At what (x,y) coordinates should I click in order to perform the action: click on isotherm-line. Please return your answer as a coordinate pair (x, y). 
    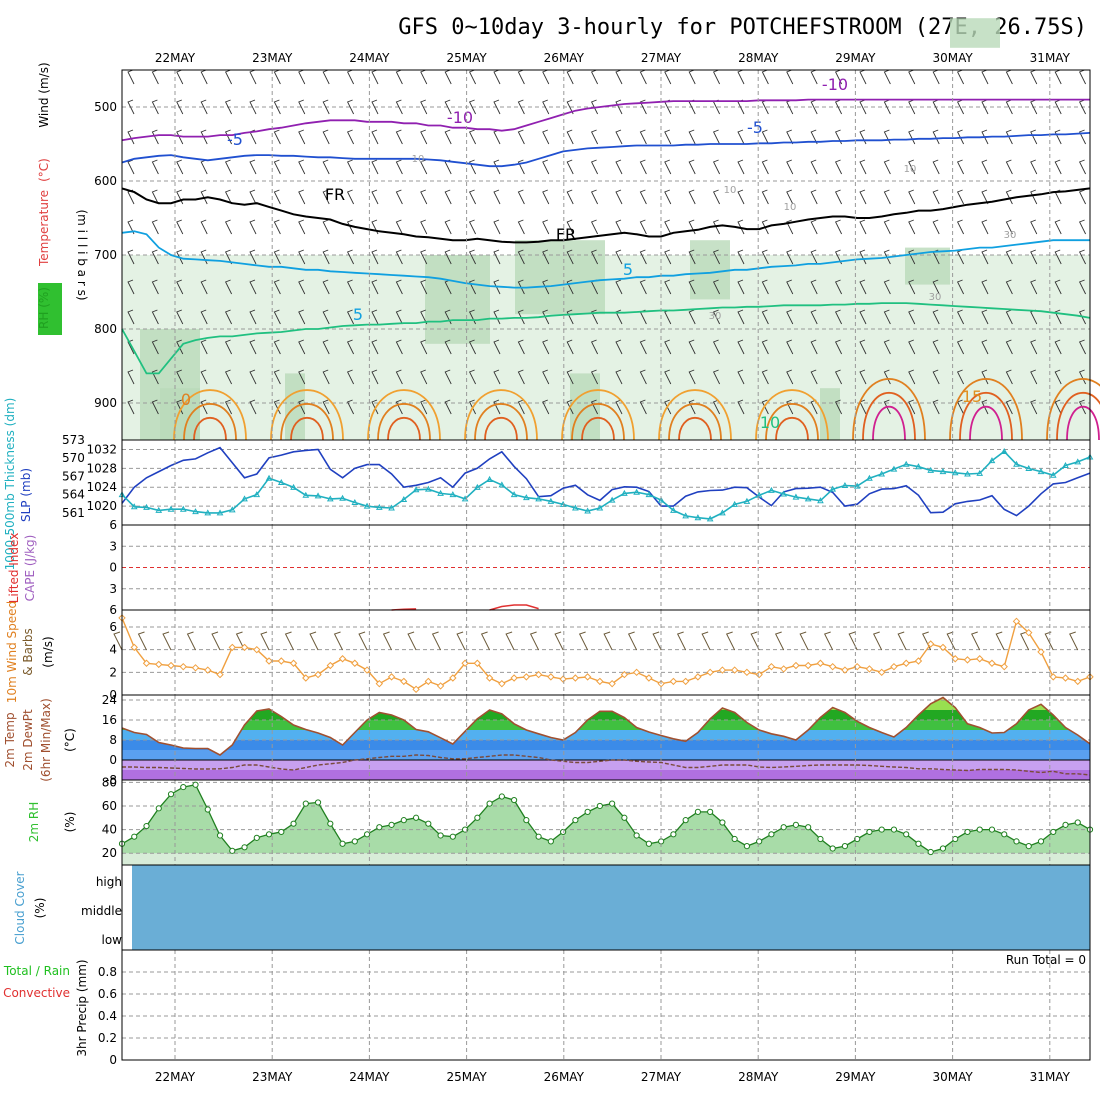
    Looking at the image, I should click on (606, 338).